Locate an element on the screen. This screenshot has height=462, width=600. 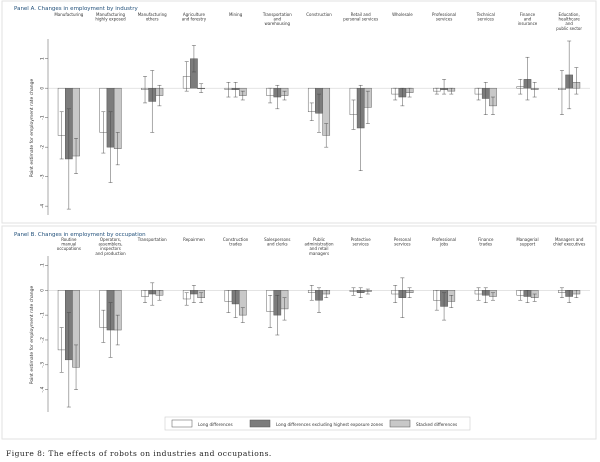
category-label-line: Protective is located at coordinates (361, 239).